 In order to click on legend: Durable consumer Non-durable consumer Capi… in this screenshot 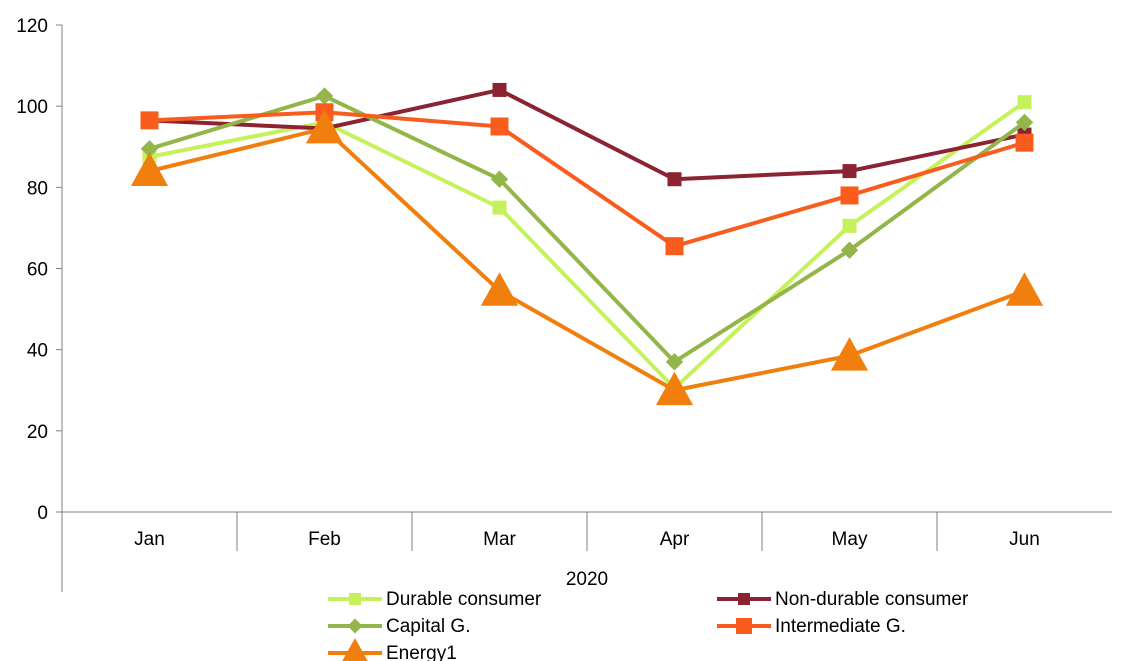, I will do `click(648, 625)`.